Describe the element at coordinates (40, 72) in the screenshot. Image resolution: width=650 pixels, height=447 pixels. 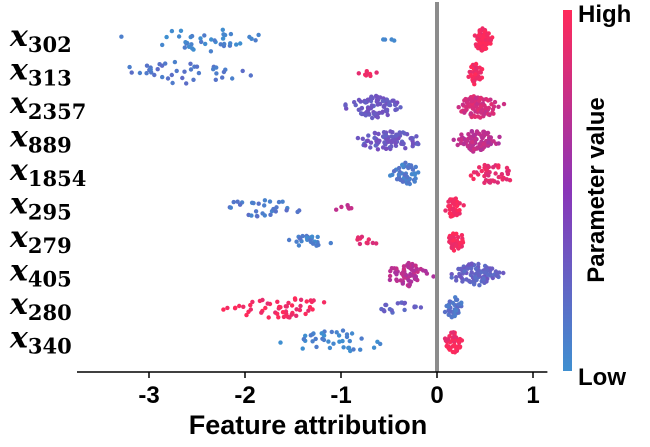
I see `feature-label: x313` at that location.